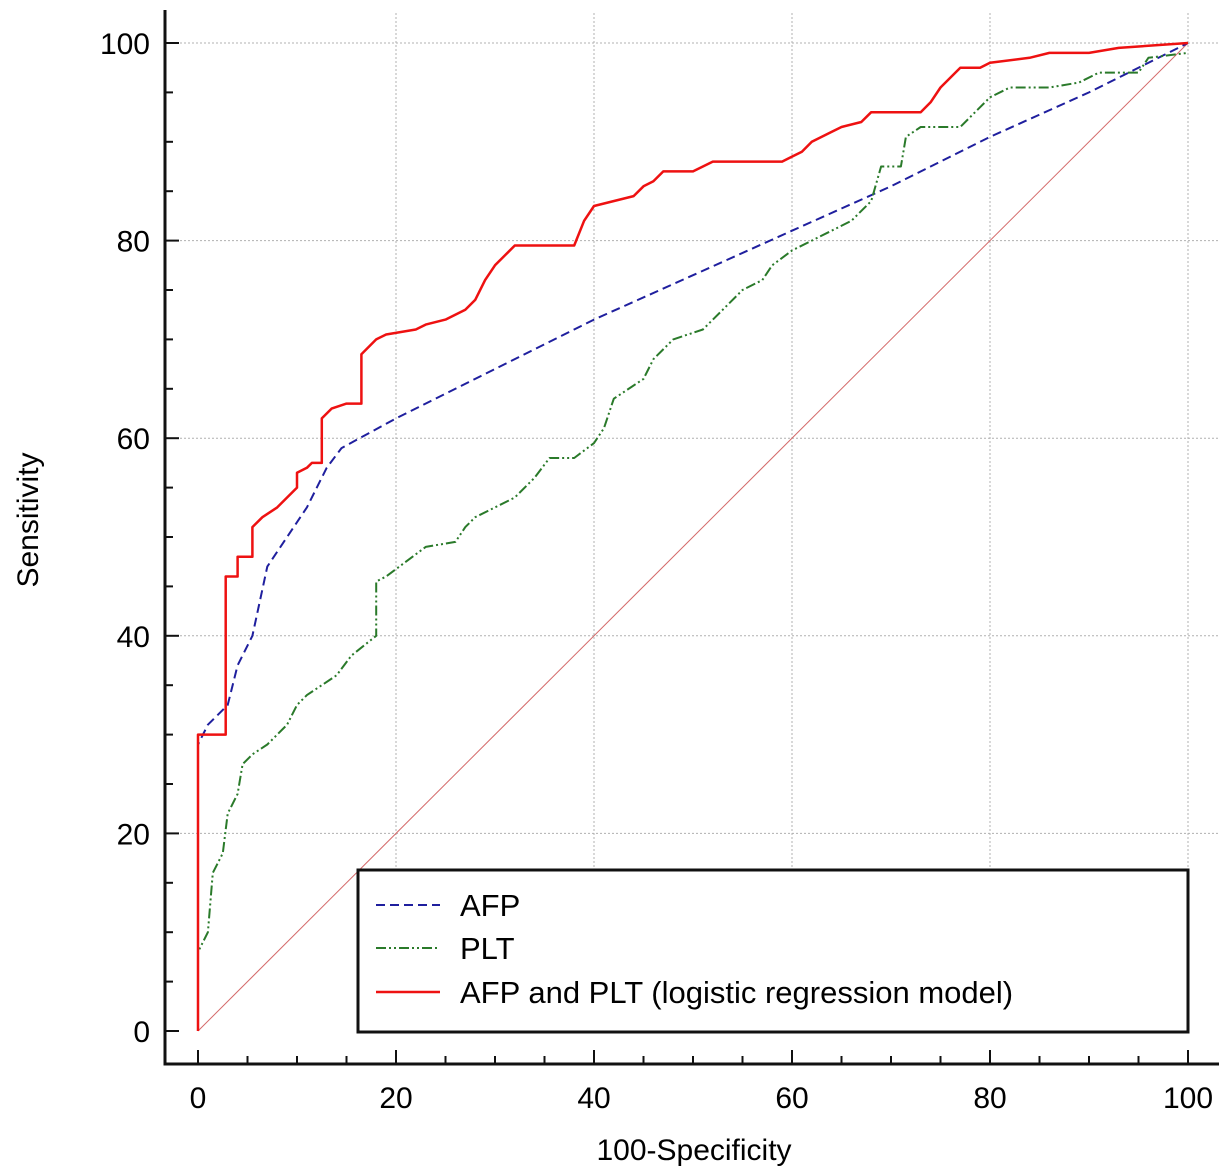 Image resolution: width=1219 pixels, height=1174 pixels. What do you see at coordinates (133, 242) in the screenshot?
I see `y-tick-label: 80` at bounding box center [133, 242].